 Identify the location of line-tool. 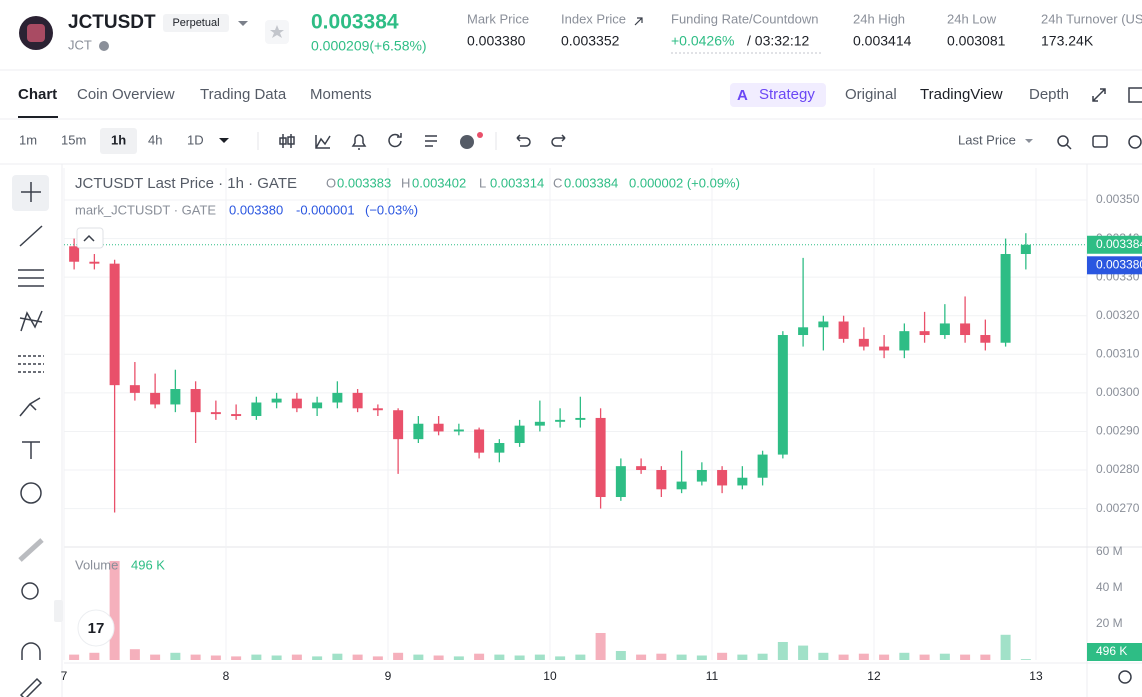
(31, 236).